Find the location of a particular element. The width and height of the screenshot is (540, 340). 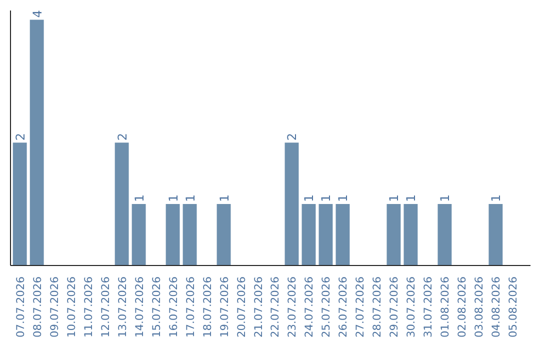

x-tick-label: 05.08.2026 is located at coordinates (513, 307).